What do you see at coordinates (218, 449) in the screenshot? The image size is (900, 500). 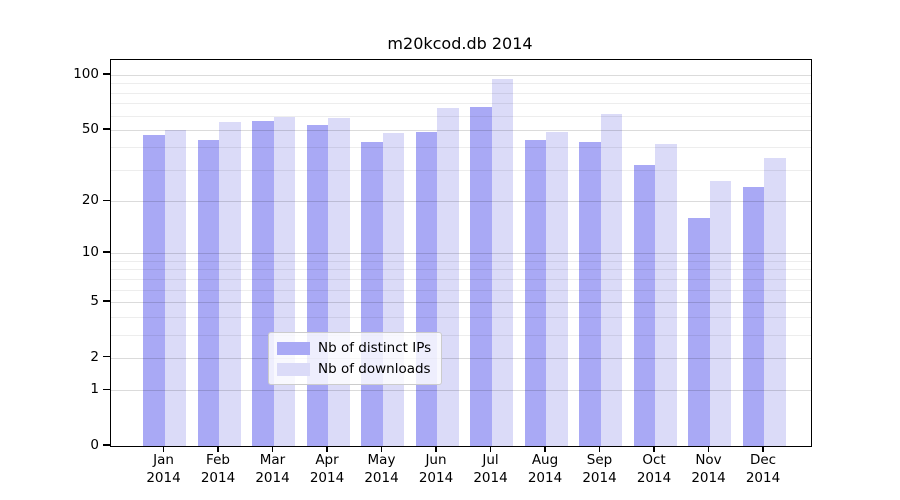 I see `x-tick-mark-feb` at bounding box center [218, 449].